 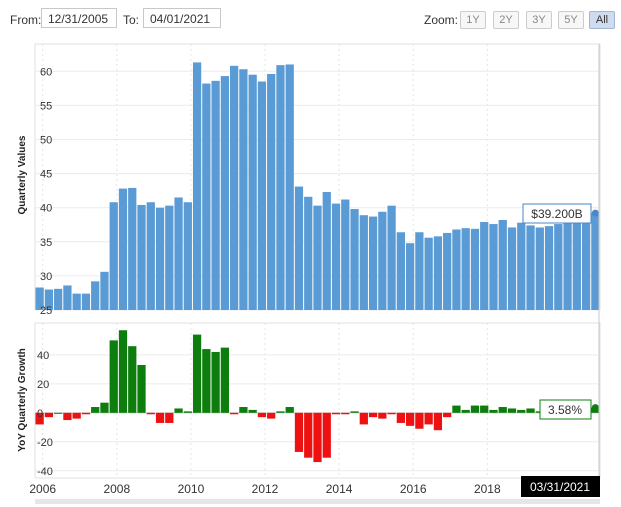 I want to click on top-y-axis-label: Quarterly Values, so click(x=22, y=174).